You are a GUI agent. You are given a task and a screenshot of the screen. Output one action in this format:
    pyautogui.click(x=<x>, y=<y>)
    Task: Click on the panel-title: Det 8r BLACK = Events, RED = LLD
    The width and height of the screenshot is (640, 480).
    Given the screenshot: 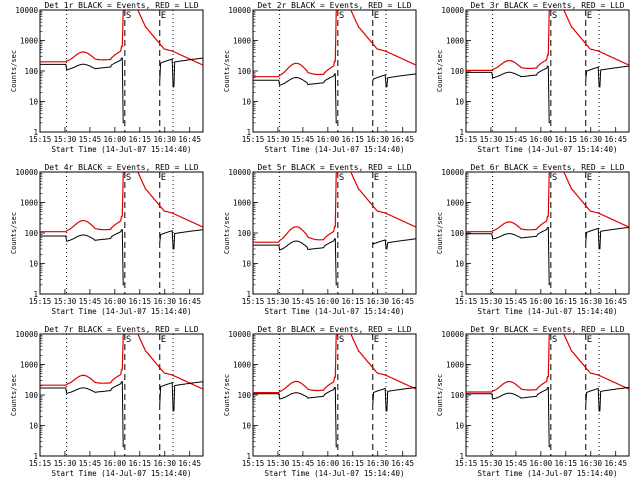 What is the action you would take?
    pyautogui.click(x=334, y=329)
    